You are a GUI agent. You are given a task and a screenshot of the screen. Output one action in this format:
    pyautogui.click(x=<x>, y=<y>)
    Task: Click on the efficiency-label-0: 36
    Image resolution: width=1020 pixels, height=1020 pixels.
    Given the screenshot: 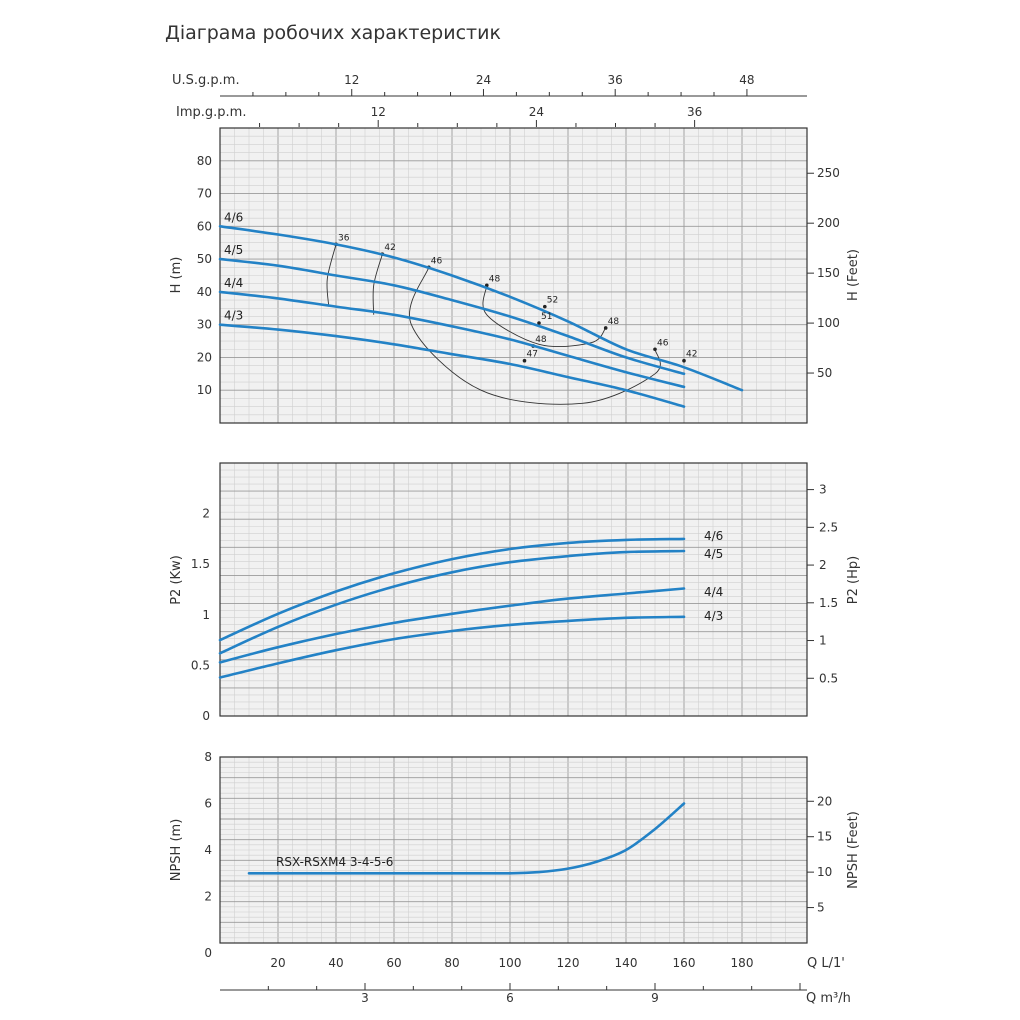 What is the action you would take?
    pyautogui.click(x=344, y=238)
    